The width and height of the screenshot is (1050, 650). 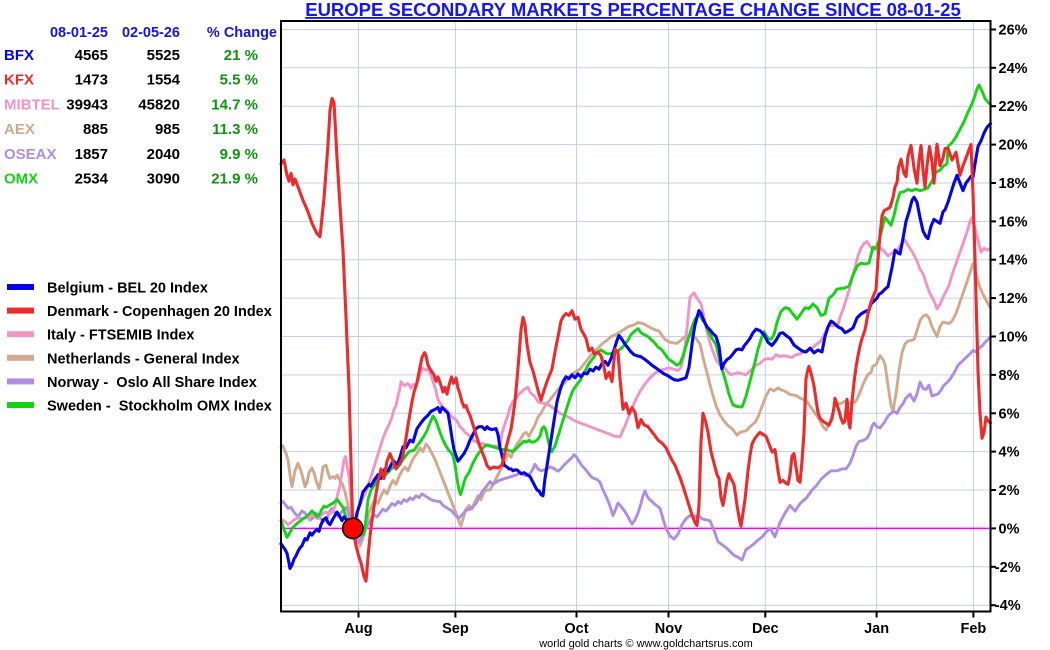 What do you see at coordinates (1013, 261) in the screenshot?
I see `svg-text: 14%` at bounding box center [1013, 261].